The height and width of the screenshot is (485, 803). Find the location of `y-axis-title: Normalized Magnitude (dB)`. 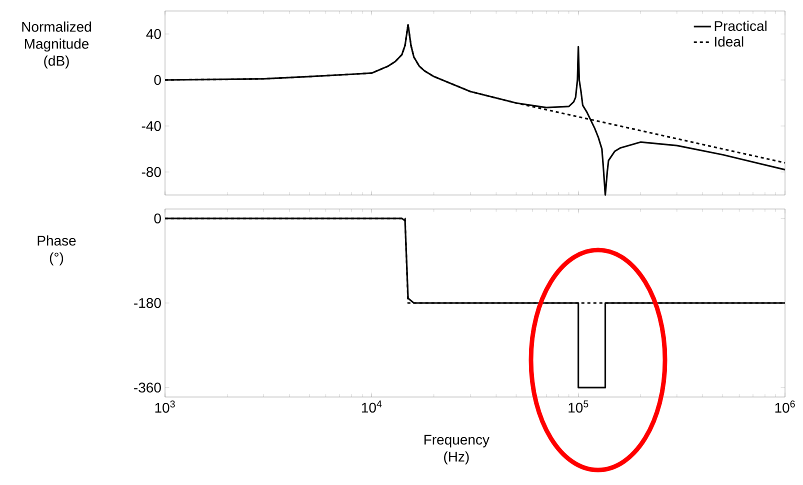

y-axis-title: Normalized Magnitude (dB) is located at coordinates (56, 45).